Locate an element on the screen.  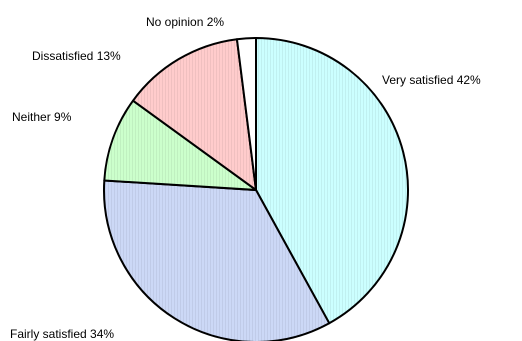
pie-slice-dissatisfied is located at coordinates (194, 114).